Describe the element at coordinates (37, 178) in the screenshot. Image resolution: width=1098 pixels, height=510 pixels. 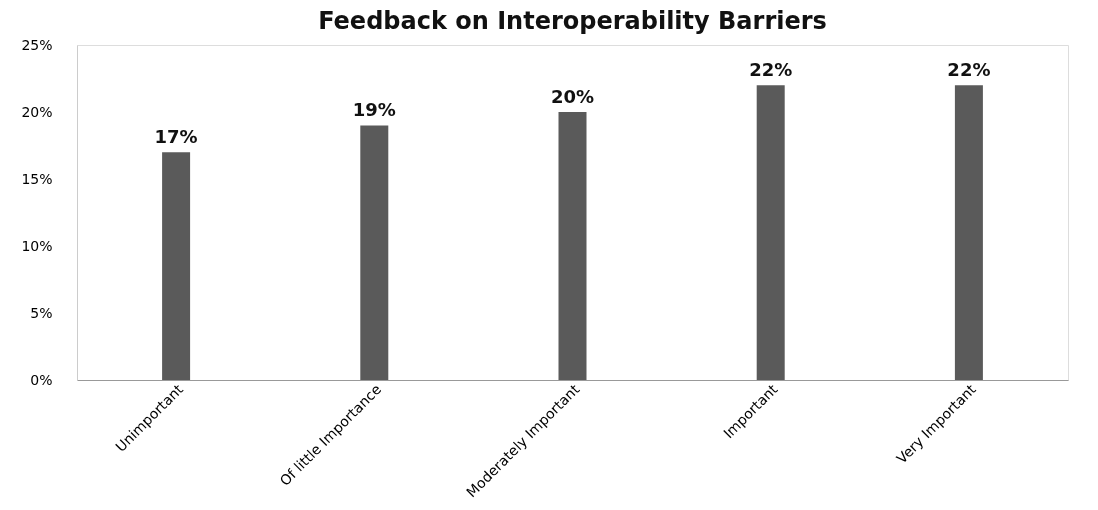
I see `y-tick-label: 15%` at that location.